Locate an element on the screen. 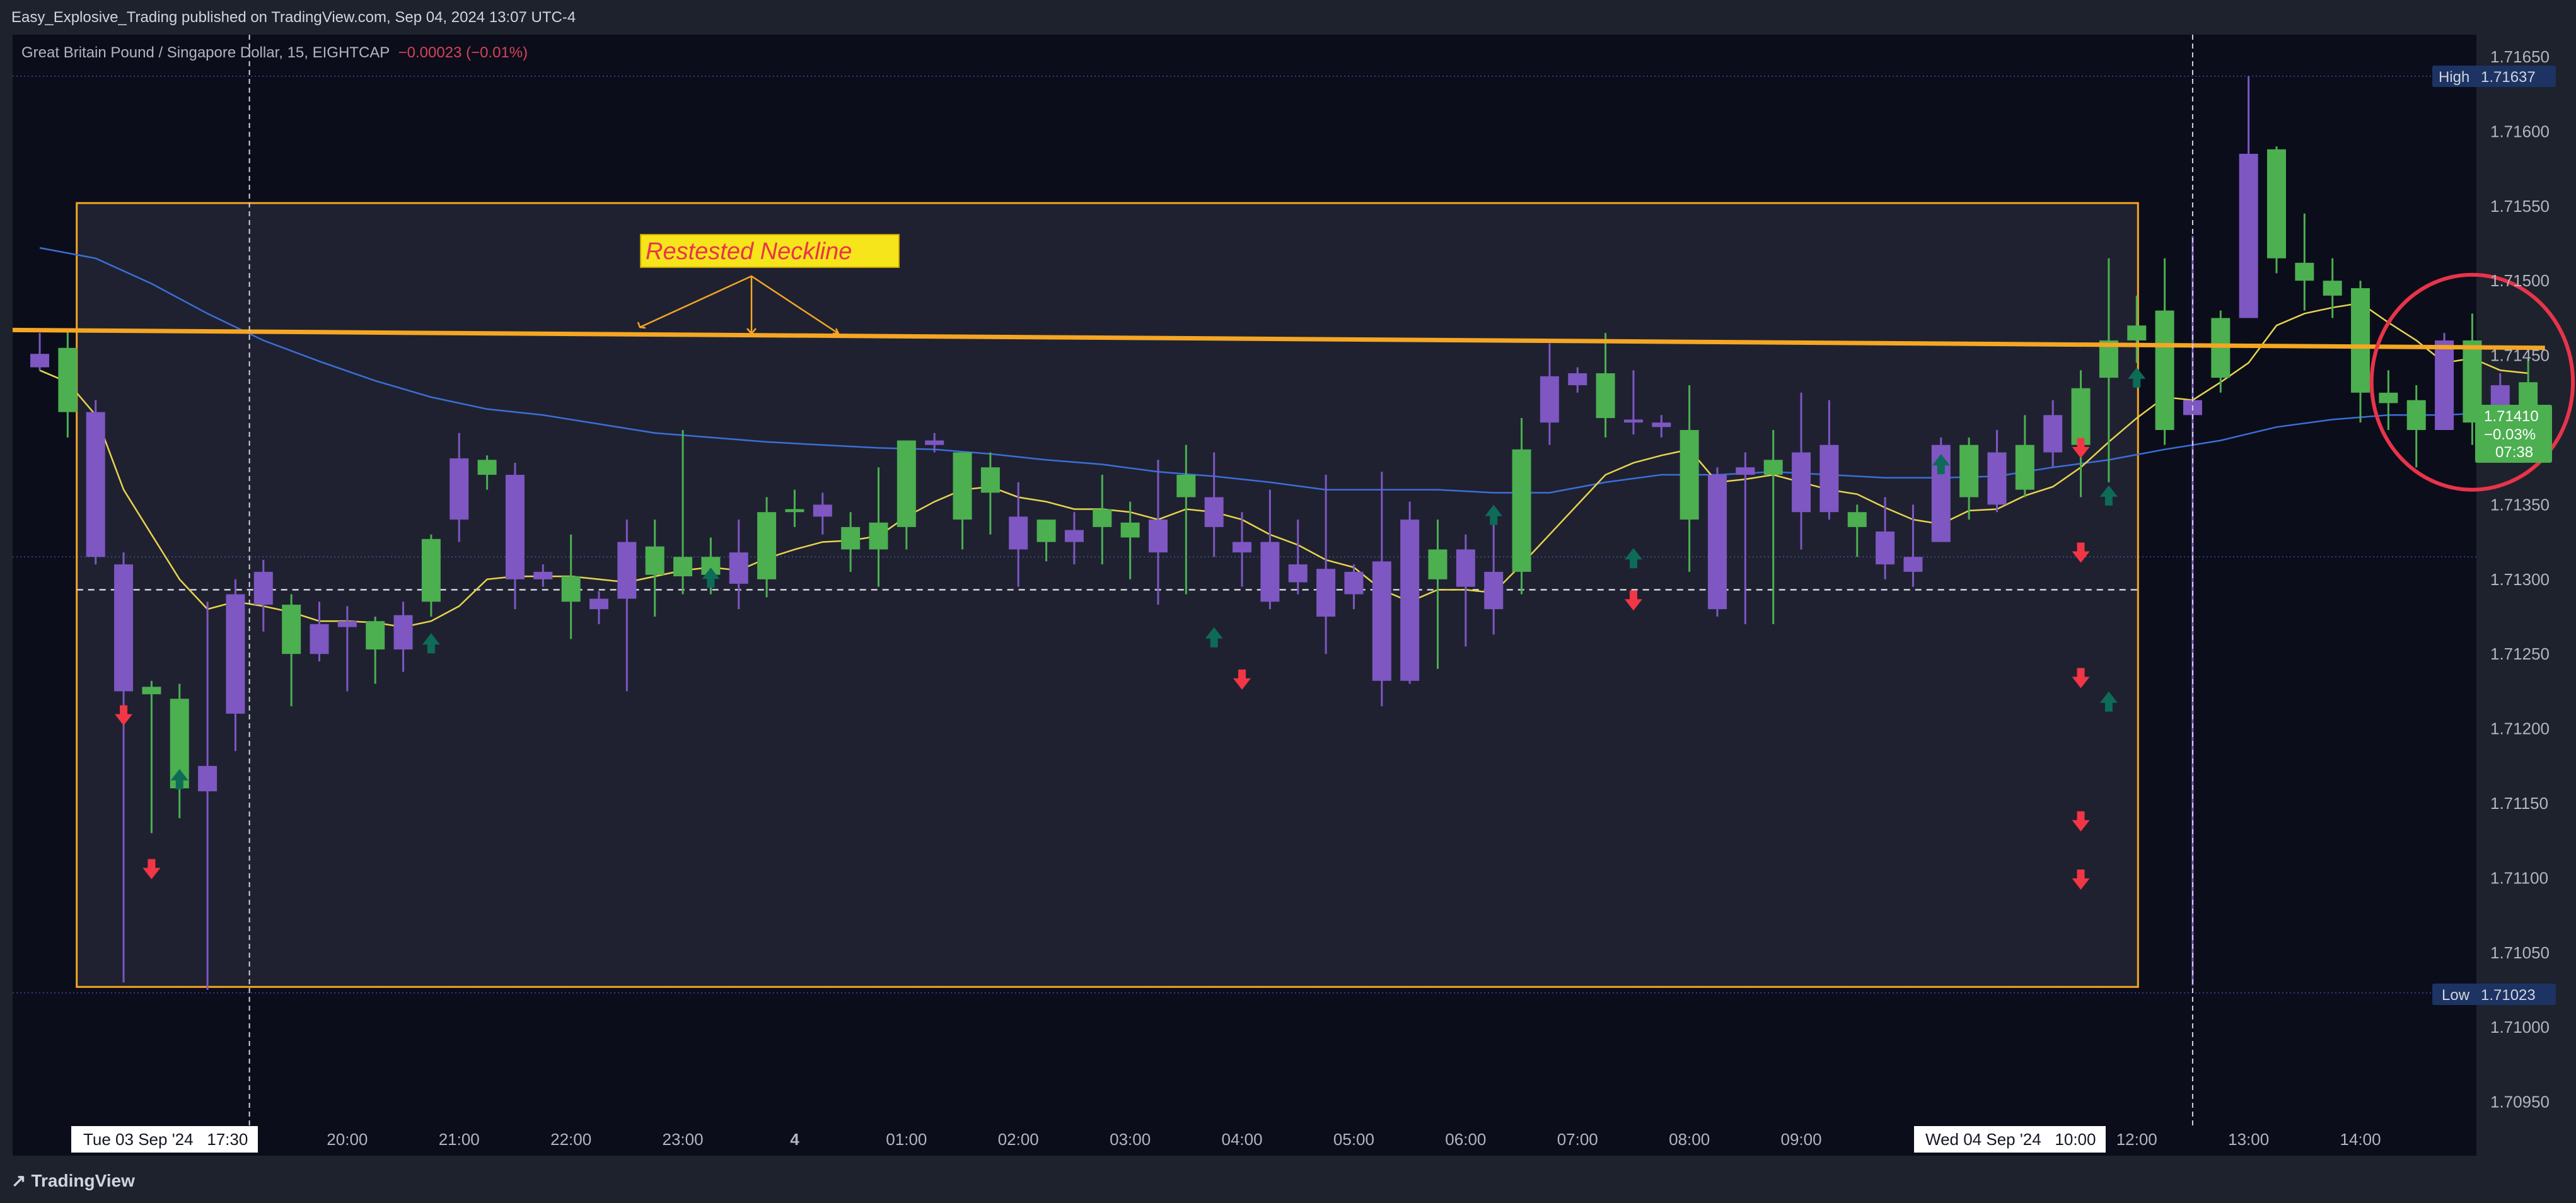 This screenshot has width=2576, height=1203. price-tick: 1.71500 is located at coordinates (2520, 280).